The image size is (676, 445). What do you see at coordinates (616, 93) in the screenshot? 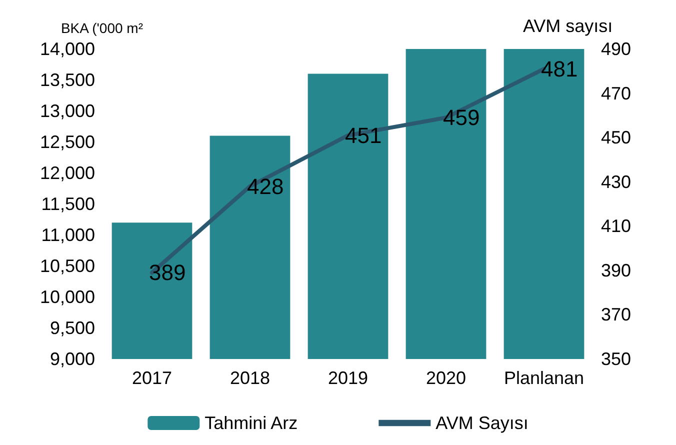
I see `y2-tick-label: 470` at bounding box center [616, 93].